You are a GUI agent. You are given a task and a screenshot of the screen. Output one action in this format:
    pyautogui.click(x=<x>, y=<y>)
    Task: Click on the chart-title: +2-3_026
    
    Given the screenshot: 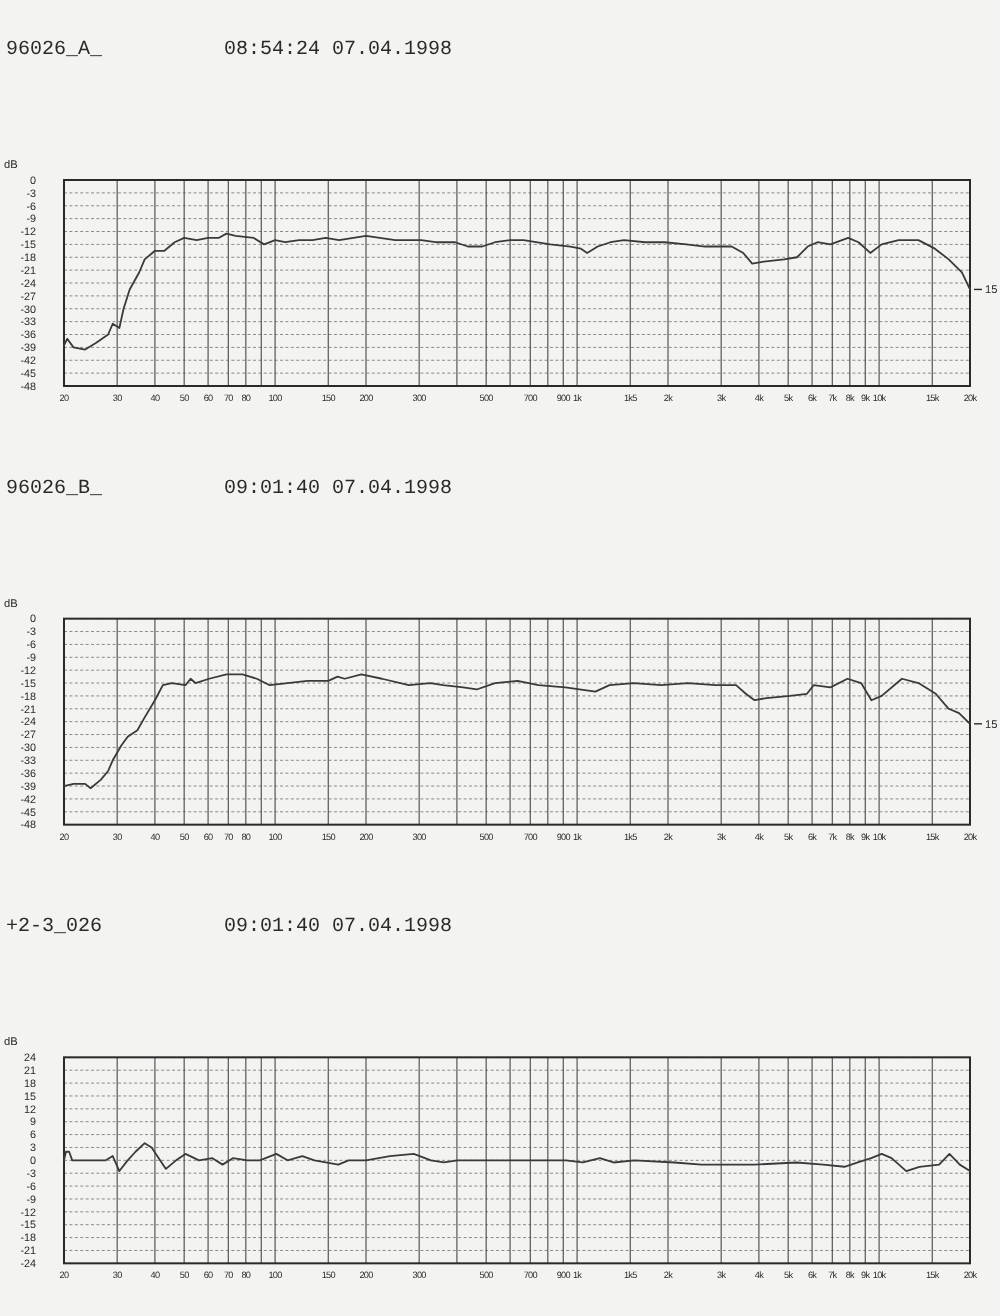 What is the action you would take?
    pyautogui.click(x=54, y=928)
    